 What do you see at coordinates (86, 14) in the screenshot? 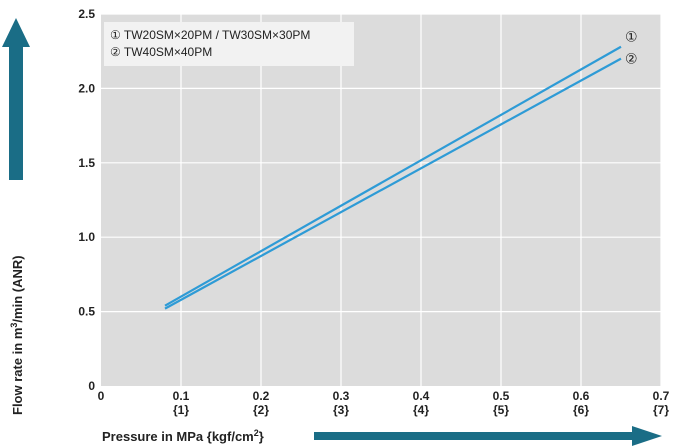
I see `y-tick-label: 2.5` at bounding box center [86, 14].